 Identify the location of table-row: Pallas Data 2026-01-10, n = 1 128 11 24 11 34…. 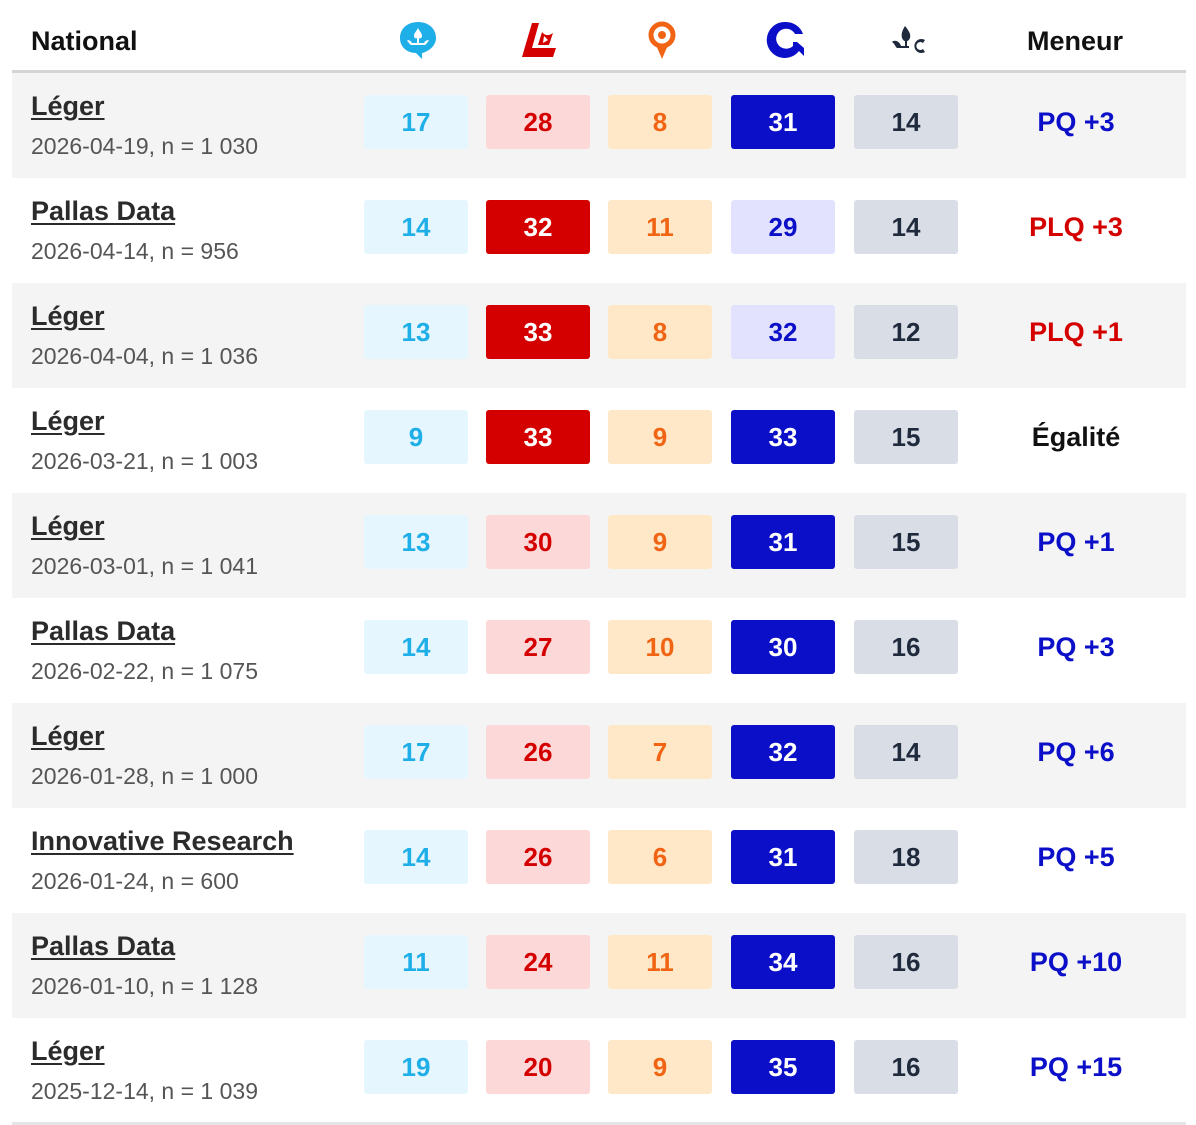
(599, 965).